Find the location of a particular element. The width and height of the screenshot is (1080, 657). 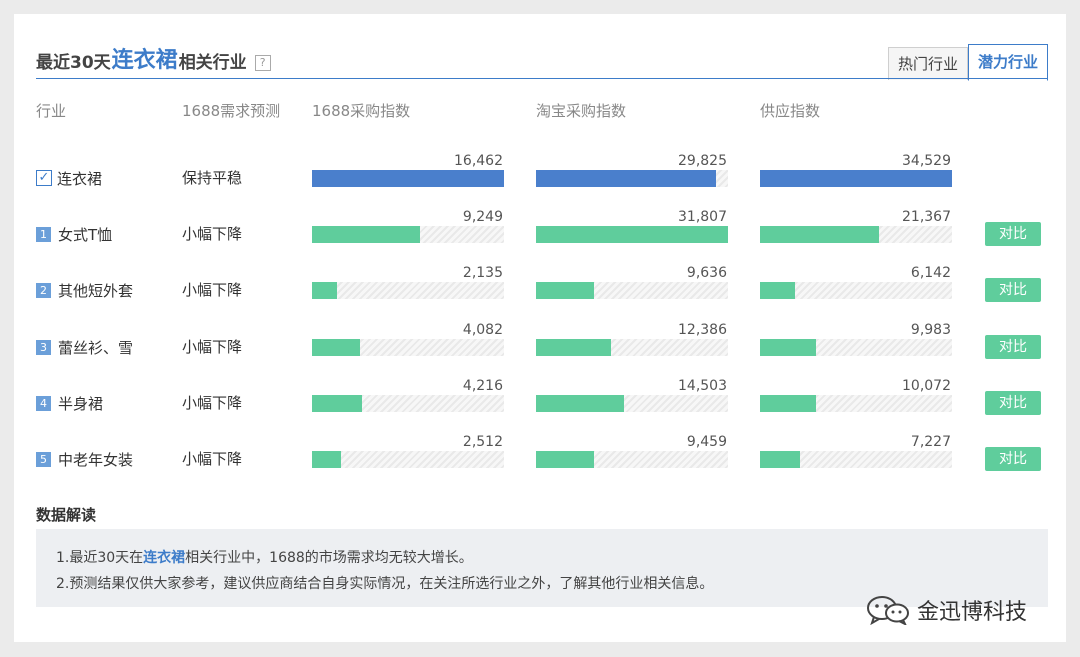

title-divider is located at coordinates (542, 78).